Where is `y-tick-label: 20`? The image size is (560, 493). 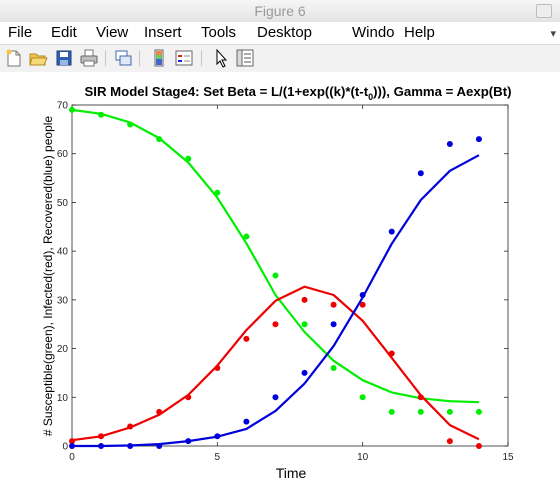
y-tick-label: 20 is located at coordinates (63, 349).